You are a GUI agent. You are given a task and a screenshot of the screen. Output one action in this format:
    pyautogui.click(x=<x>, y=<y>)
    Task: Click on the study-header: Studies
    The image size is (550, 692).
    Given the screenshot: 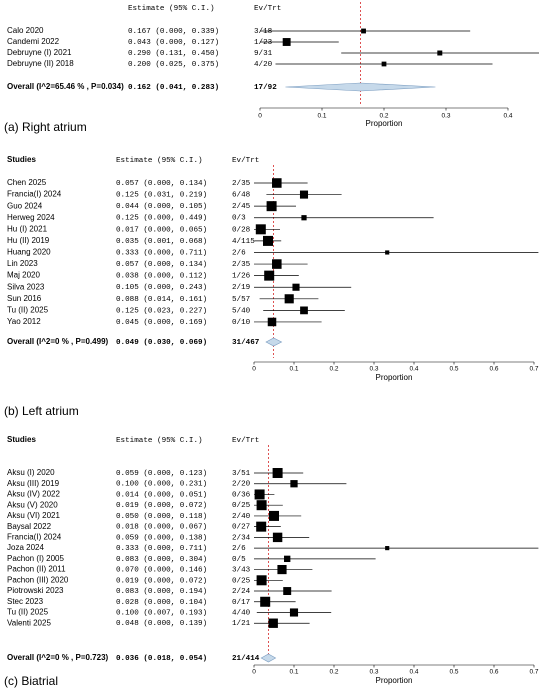 What is the action you would take?
    pyautogui.click(x=21, y=439)
    